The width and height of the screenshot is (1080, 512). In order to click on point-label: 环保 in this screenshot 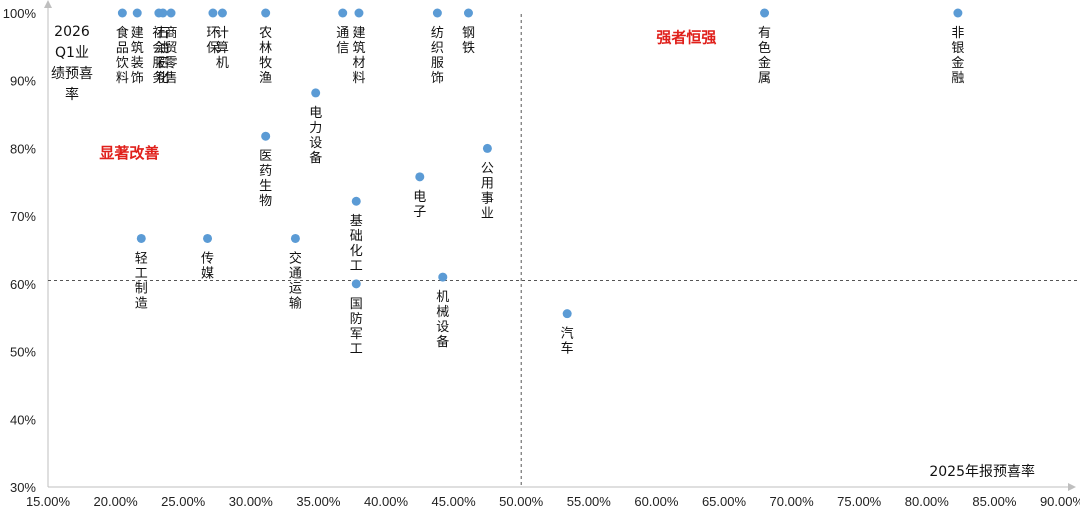, I will do `click(212, 41)`.